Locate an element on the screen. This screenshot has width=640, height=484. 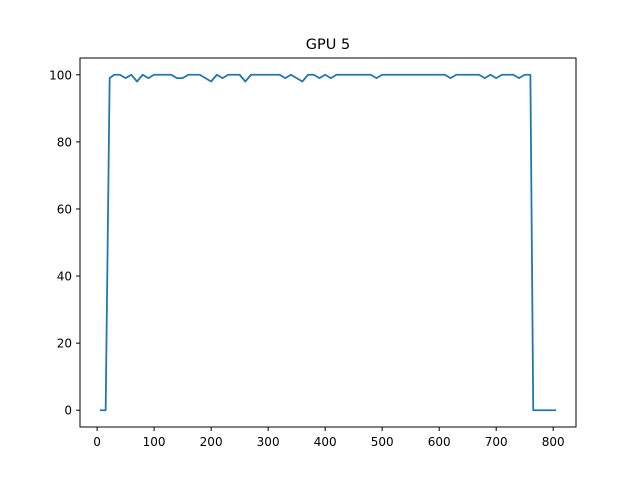
y-axis: 0 20 40 60 80 100 is located at coordinates (64, 242).